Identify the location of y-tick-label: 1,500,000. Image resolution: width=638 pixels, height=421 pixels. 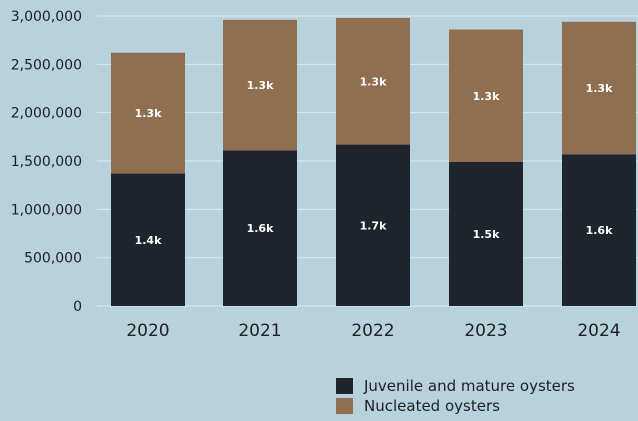
(46, 162).